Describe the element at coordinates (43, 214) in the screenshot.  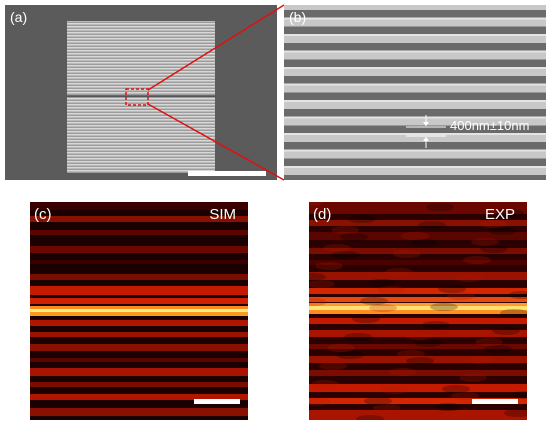
I see `panel-c-label: (c)` at that location.